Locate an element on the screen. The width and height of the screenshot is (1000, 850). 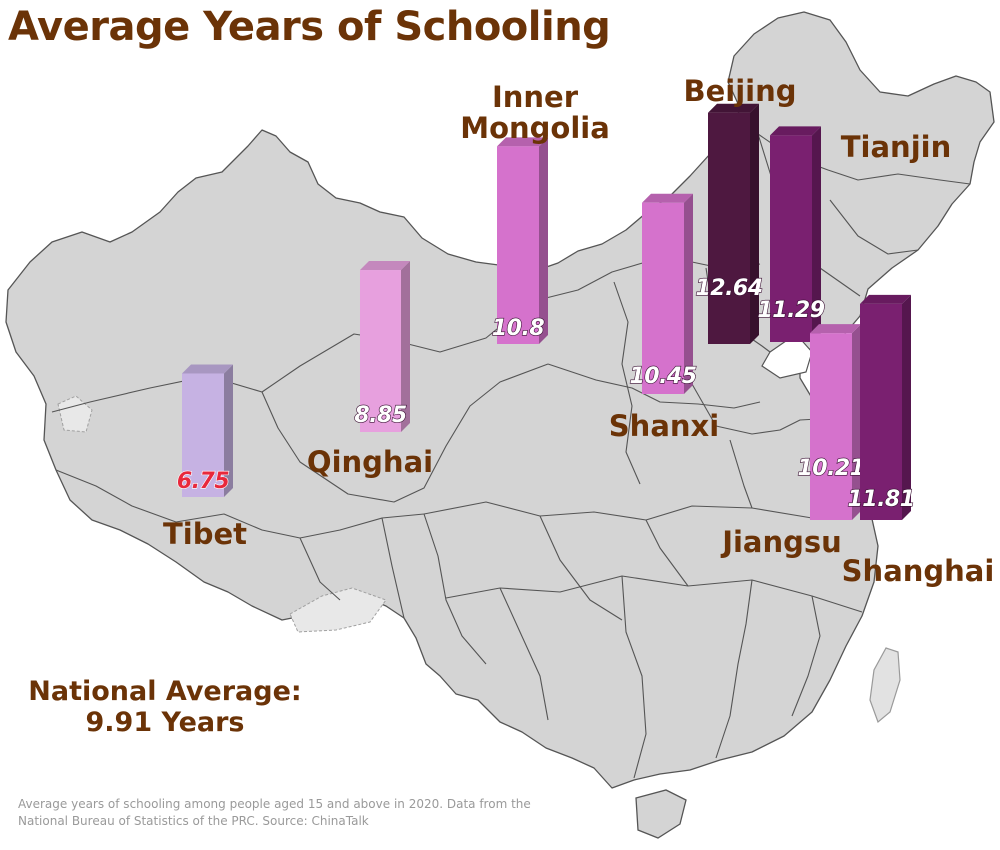
bar-shanghai: 11.81 is located at coordinates (881, 407).